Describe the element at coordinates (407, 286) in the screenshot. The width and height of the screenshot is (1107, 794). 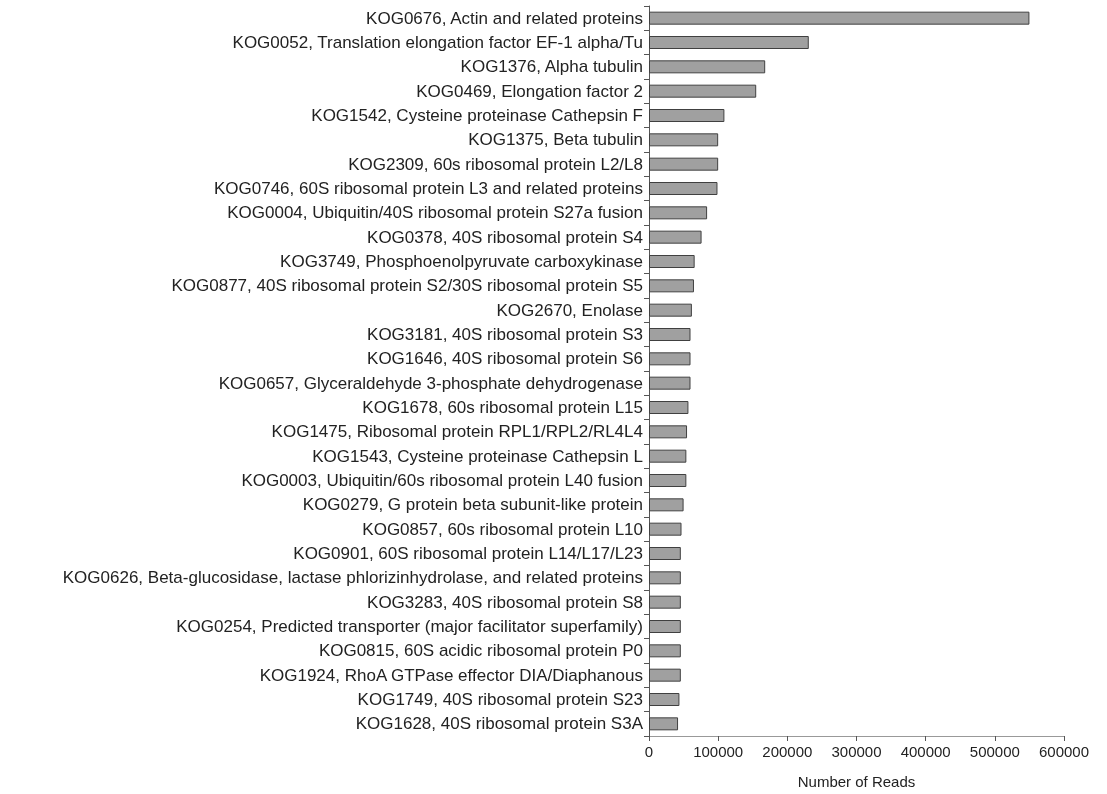
I see `y-tick-label: KOG0877, 40S ribosomal protein S2/30S ribosomal protein S5` at that location.